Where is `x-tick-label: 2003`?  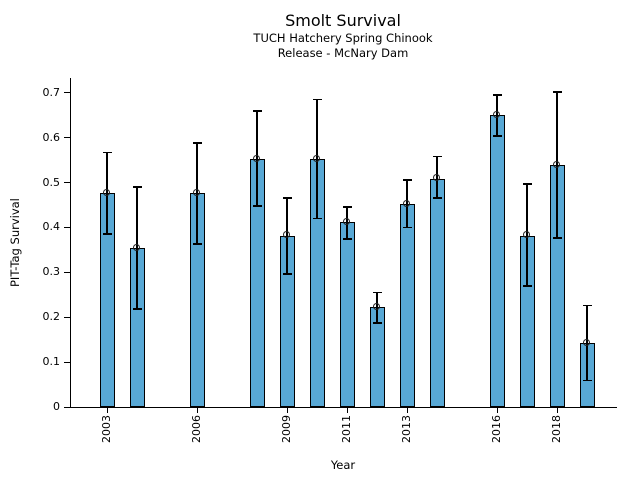
x-tick-label: 2003 is located at coordinates (106, 429).